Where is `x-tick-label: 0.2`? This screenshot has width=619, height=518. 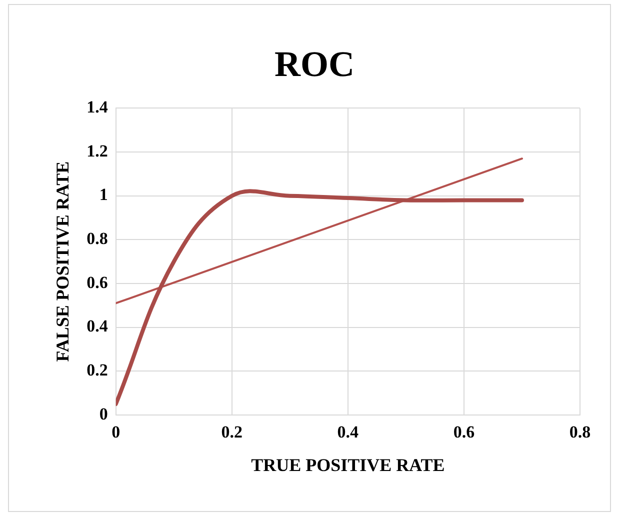
x-tick-label: 0.2 is located at coordinates (232, 432).